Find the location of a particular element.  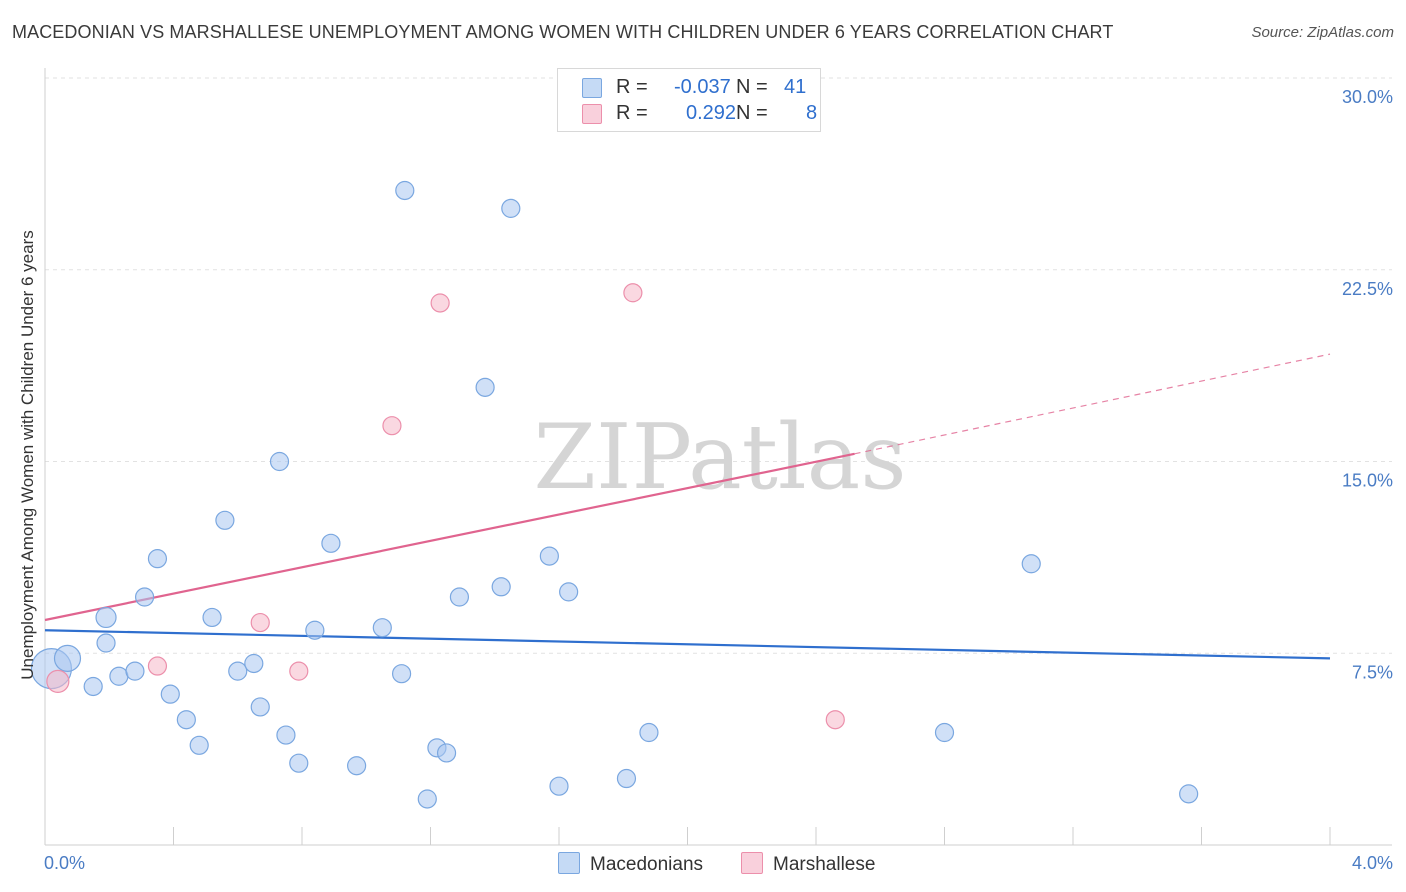

marshallese-trend-line-extension is located at coordinates (1092, 404).